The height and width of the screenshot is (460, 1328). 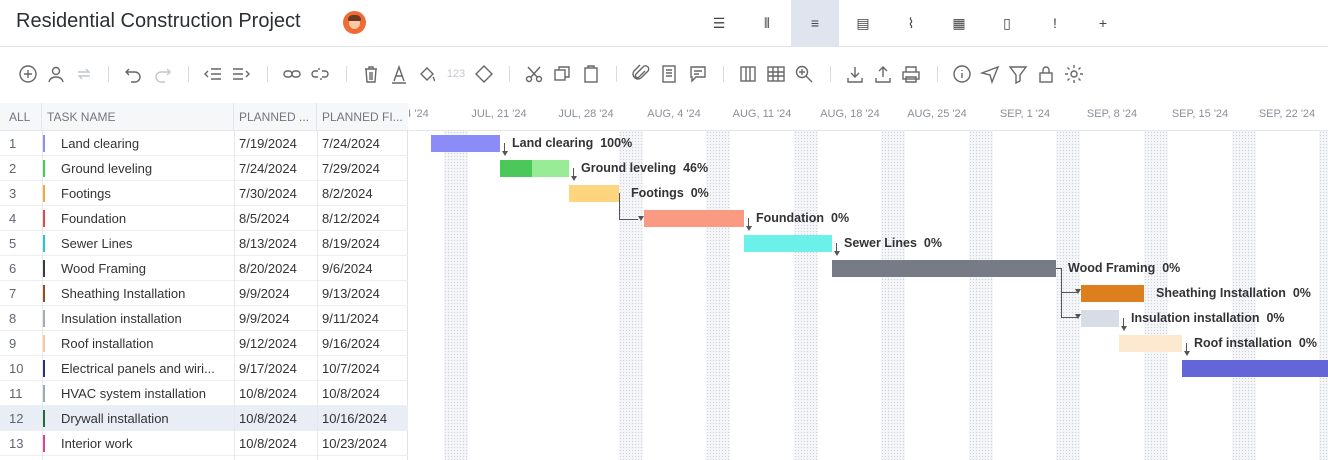 What do you see at coordinates (962, 74) in the screenshot?
I see `info-icon` at bounding box center [962, 74].